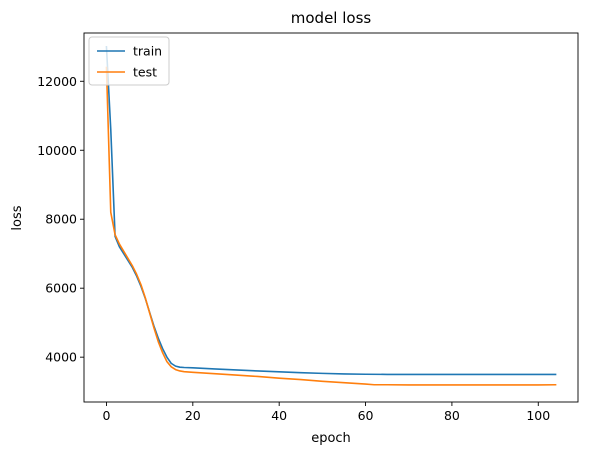 Image resolution: width=589 pixels, height=455 pixels. Describe the element at coordinates (193, 415) in the screenshot. I see `x-tick-label: 20` at that location.